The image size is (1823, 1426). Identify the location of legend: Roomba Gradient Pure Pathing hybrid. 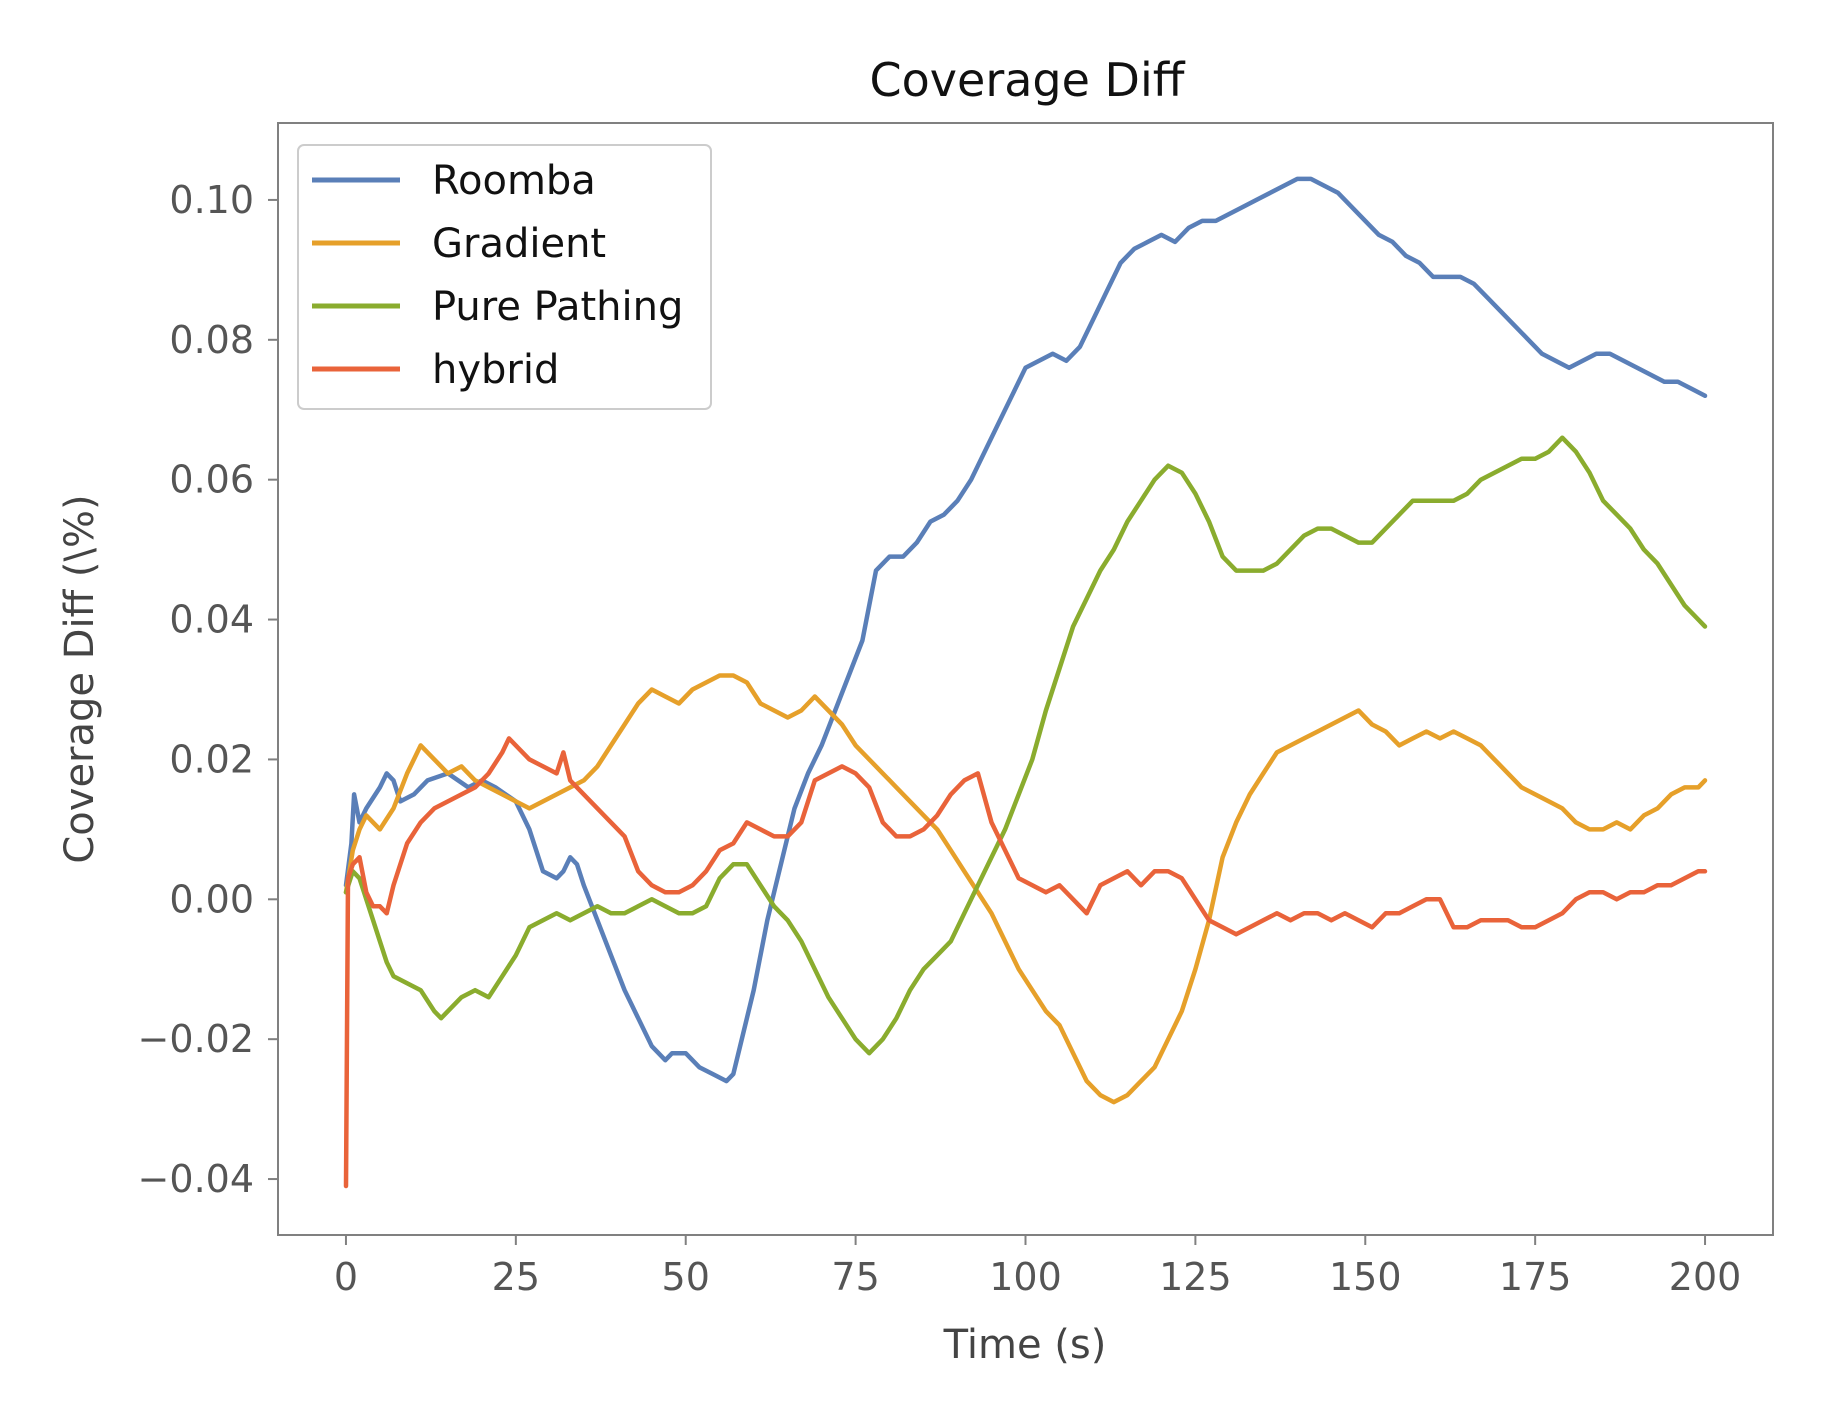
(504, 277).